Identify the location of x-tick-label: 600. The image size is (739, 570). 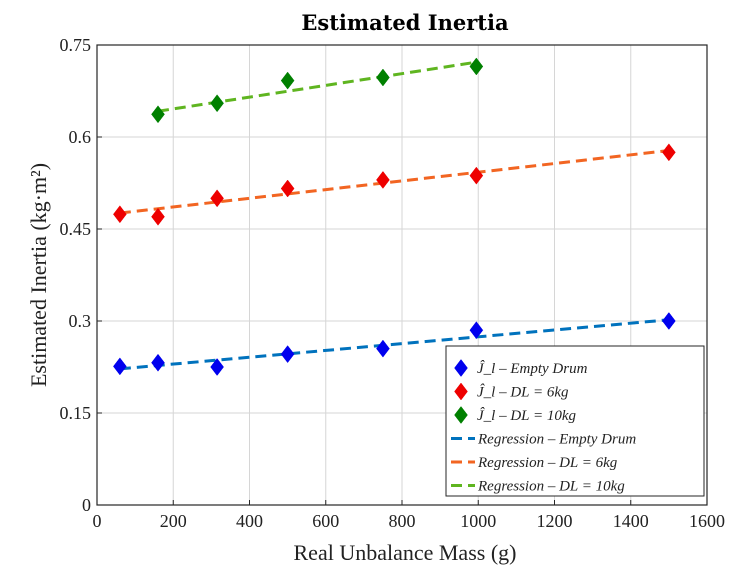
(325, 521).